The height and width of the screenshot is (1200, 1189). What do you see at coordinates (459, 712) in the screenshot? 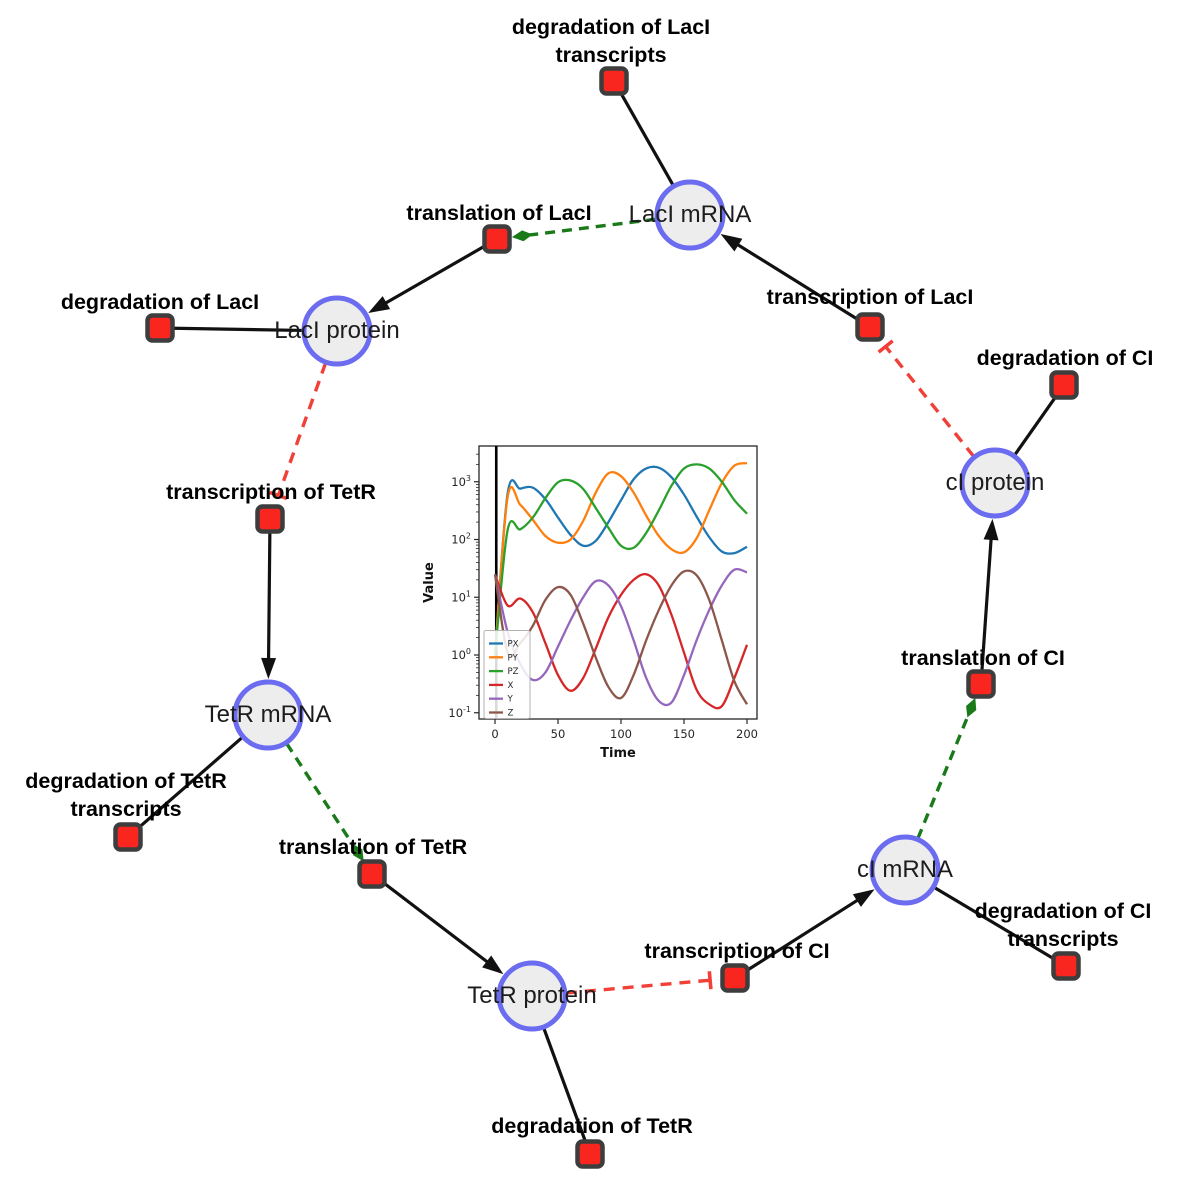
I see `y-tick-label: 10⁻¹` at bounding box center [459, 712].